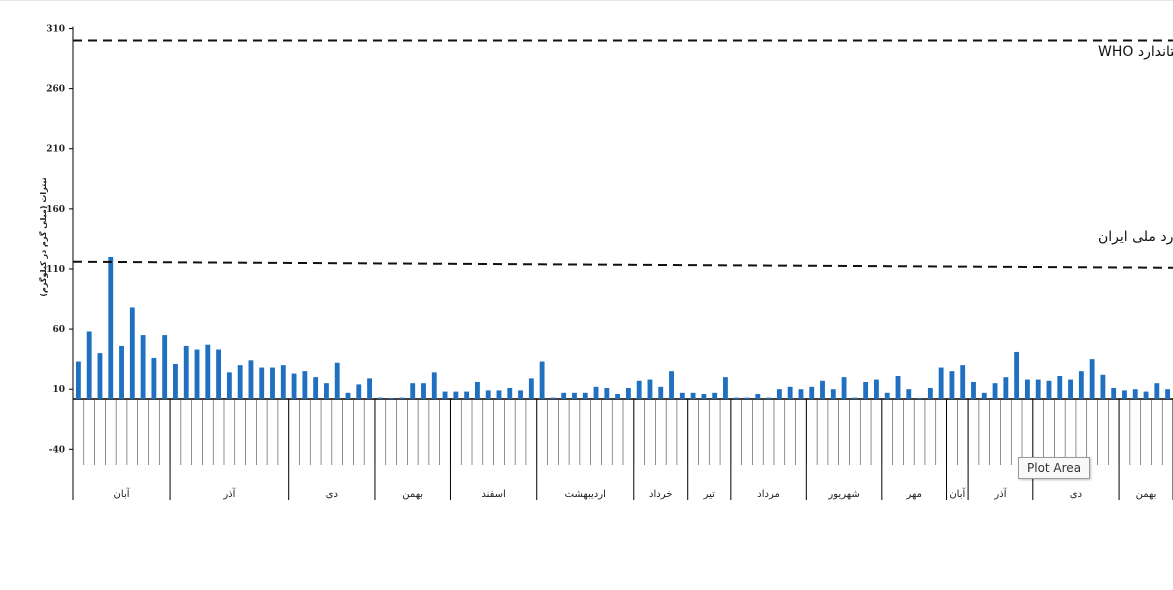 The height and width of the screenshot is (590, 1173). I want to click on plot-area-tooltip: Plot Area, so click(1054, 468).